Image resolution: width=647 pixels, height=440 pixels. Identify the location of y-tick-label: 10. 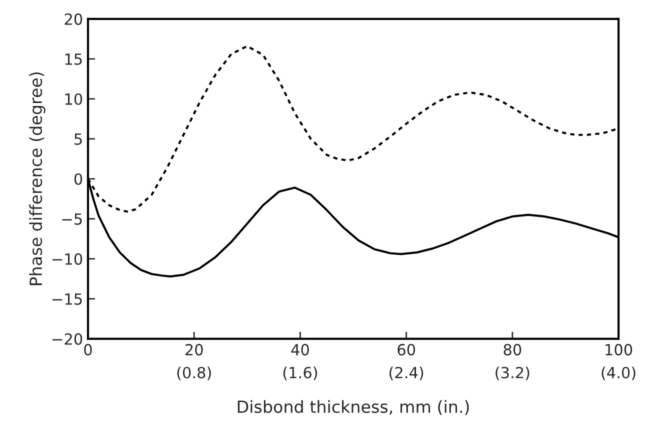
(73, 99).